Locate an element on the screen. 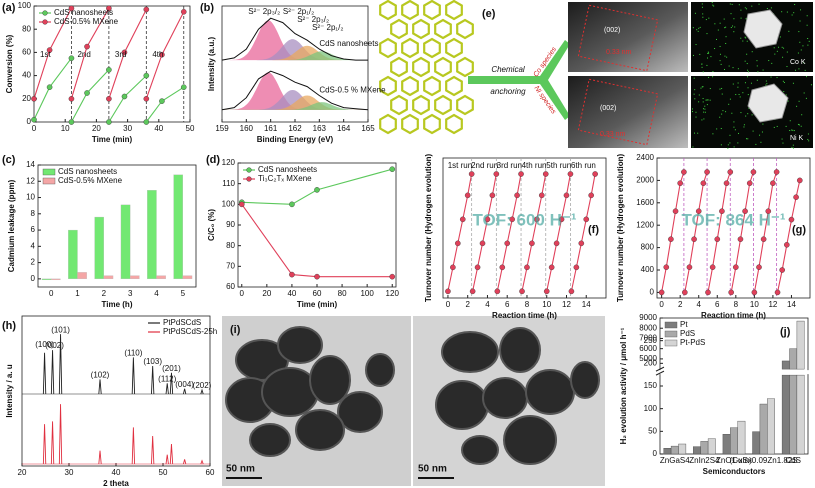 The image size is (815, 488). y-axis-label: H₂ evolution activity / μmol h⁻¹ is located at coordinates (623, 385).